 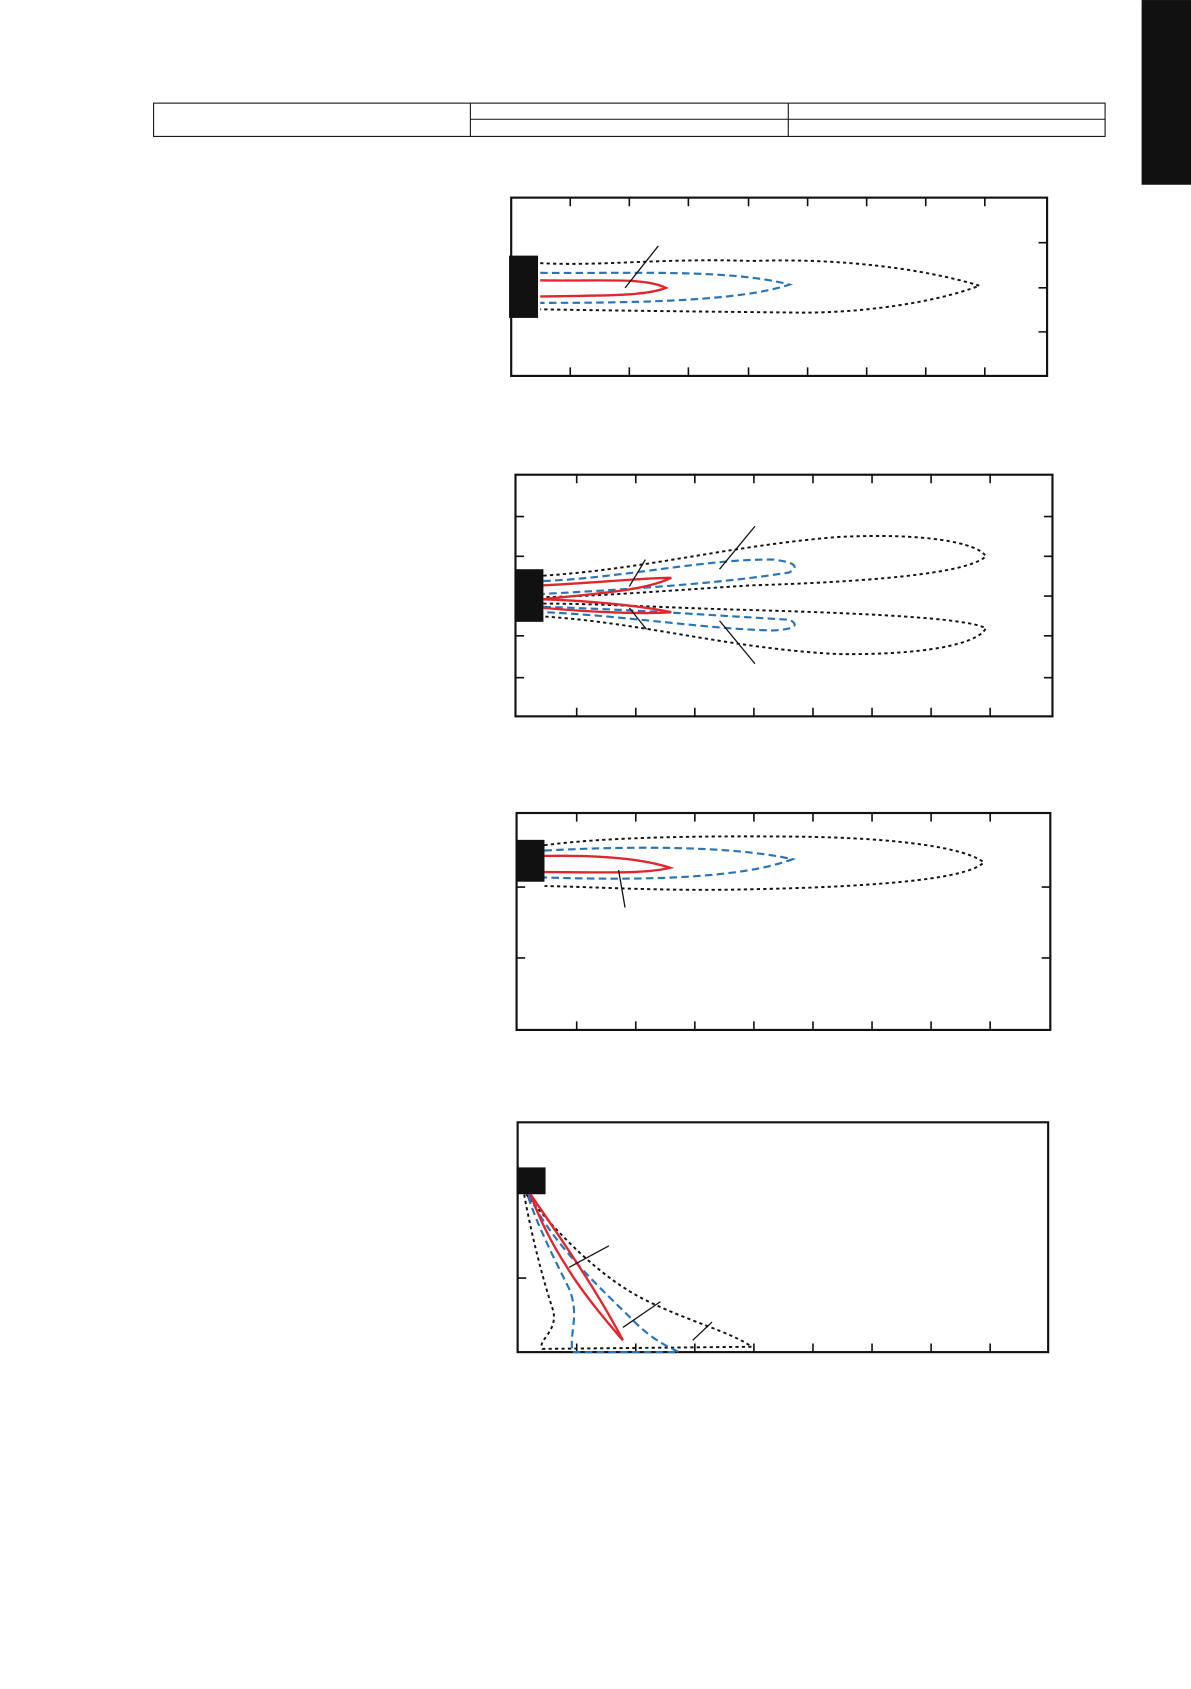 What do you see at coordinates (1166, 92) in the screenshot?
I see `section-tab` at bounding box center [1166, 92].